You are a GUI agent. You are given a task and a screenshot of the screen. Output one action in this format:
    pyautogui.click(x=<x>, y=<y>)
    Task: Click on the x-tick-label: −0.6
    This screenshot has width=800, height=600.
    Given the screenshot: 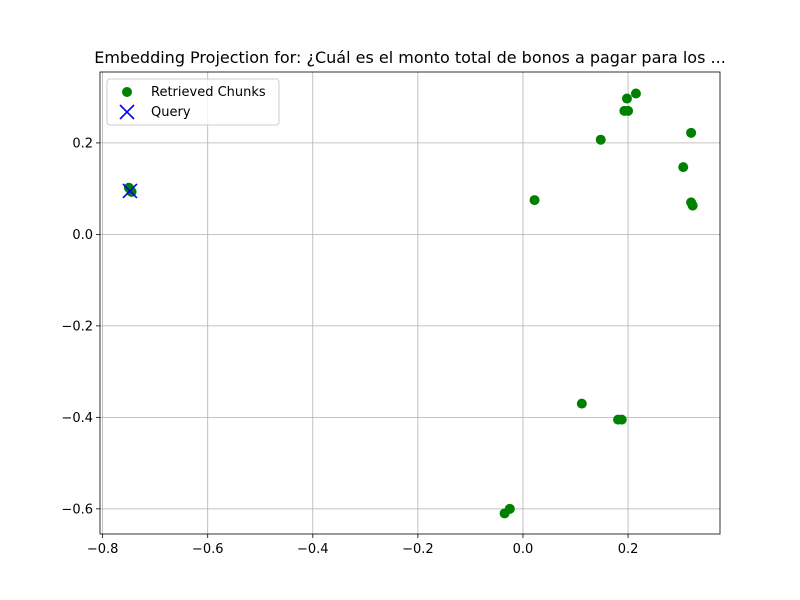 What is the action you would take?
    pyautogui.click(x=208, y=549)
    